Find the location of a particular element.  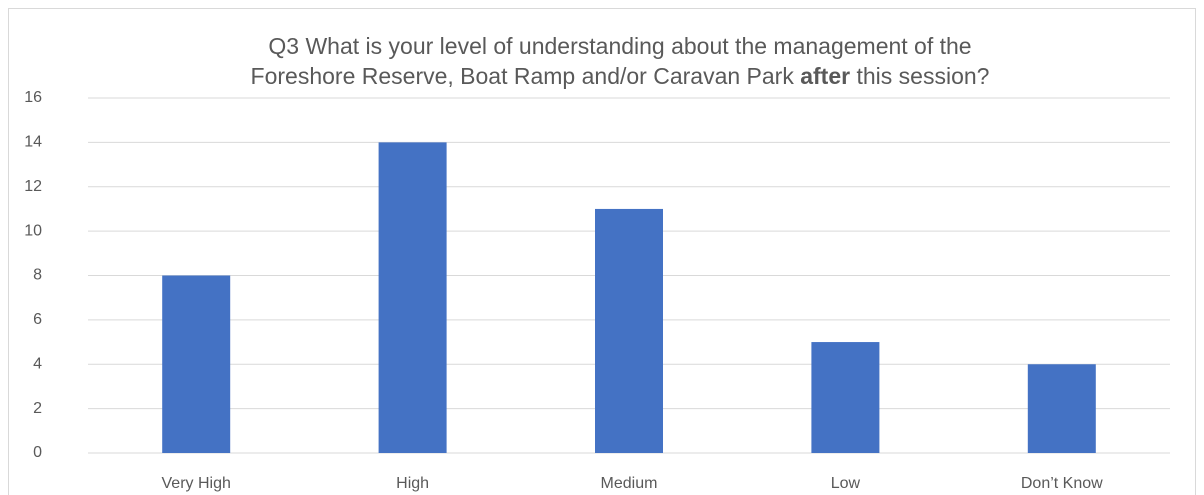

x-tick-label: Very High is located at coordinates (196, 483).